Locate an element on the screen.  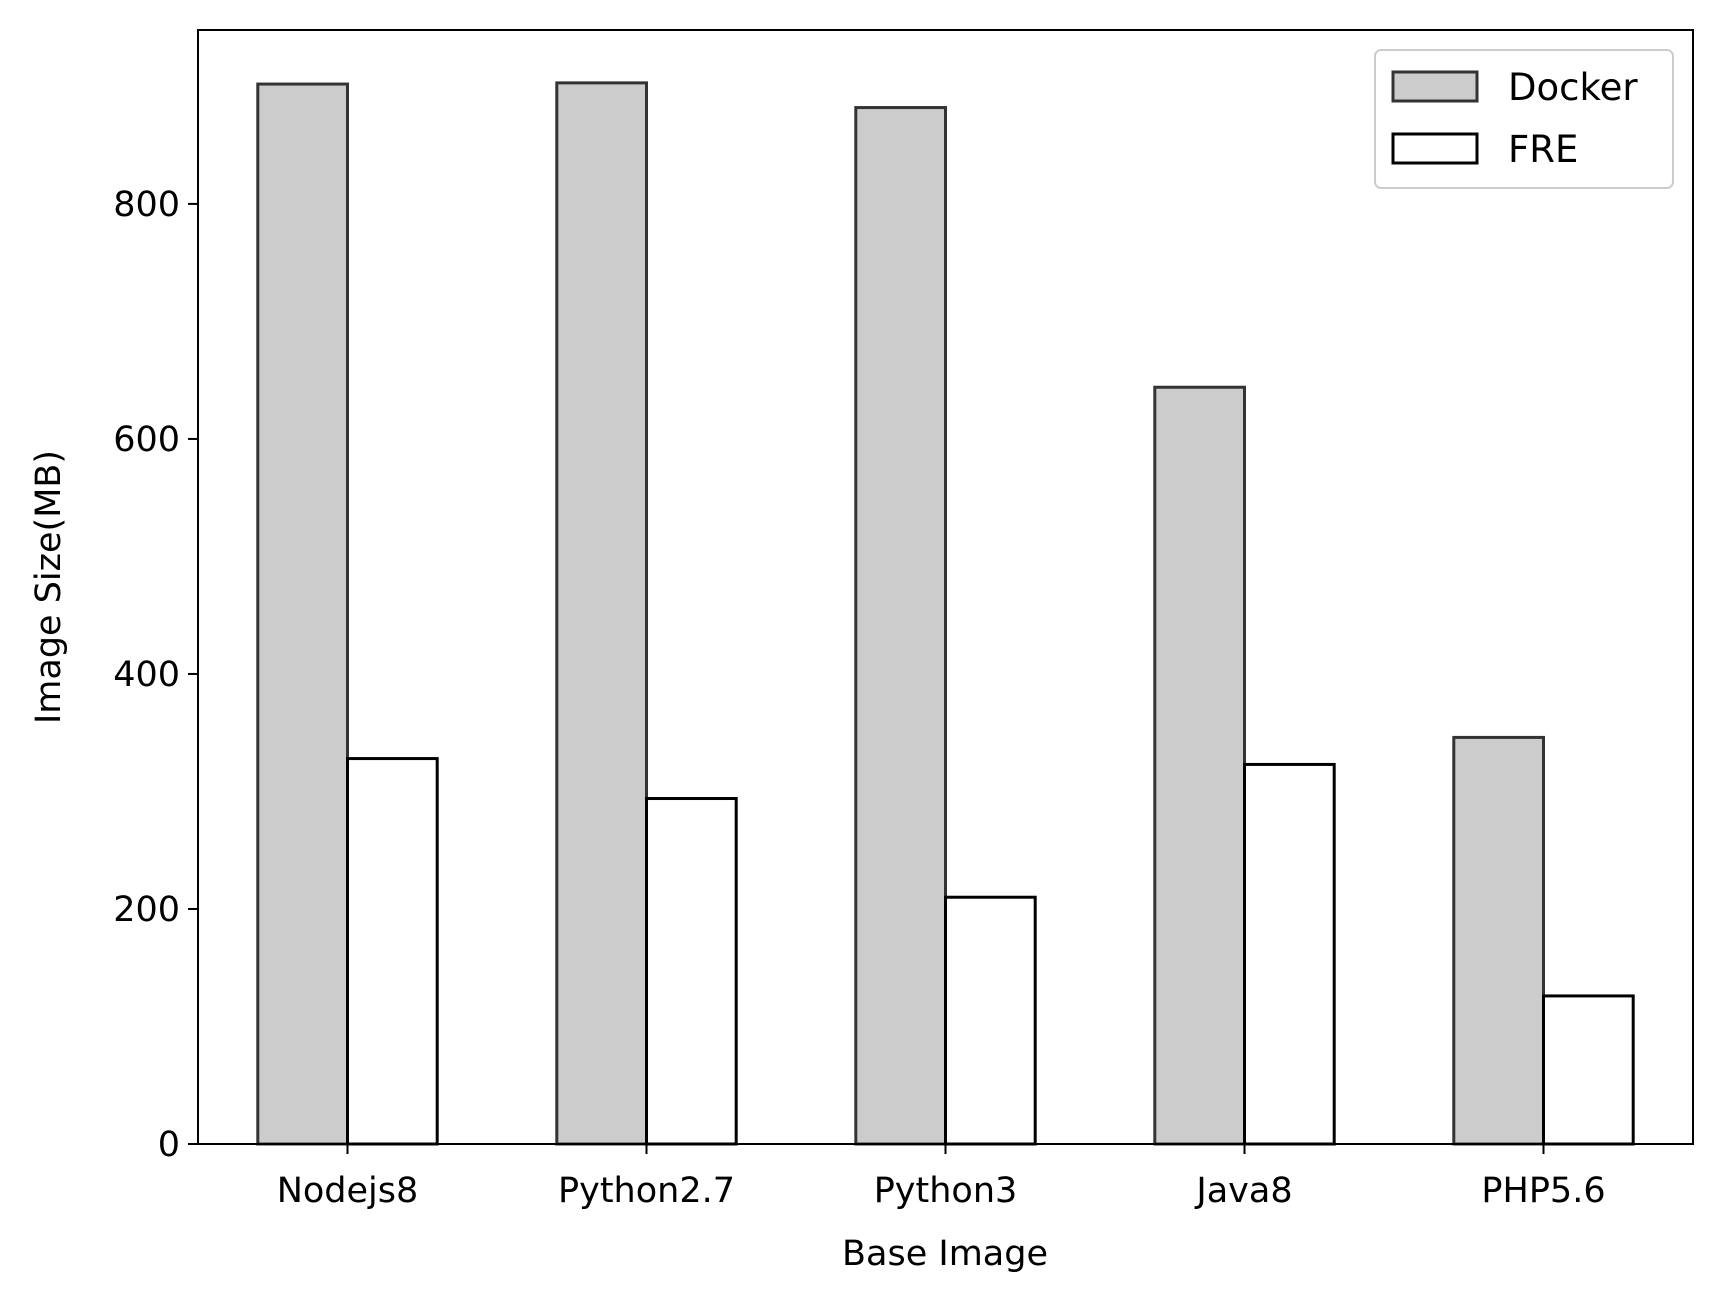
y-axis-label: Image Size(MB) is located at coordinates (49, 587).